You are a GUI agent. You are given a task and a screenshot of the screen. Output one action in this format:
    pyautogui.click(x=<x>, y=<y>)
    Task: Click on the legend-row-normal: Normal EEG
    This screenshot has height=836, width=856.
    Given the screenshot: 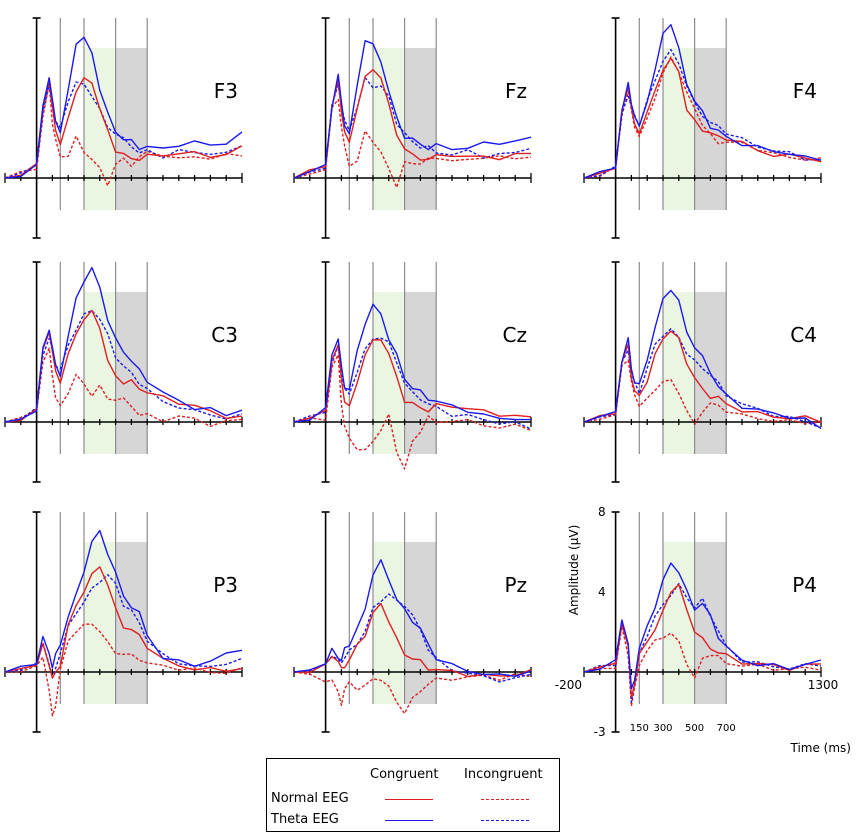 What is the action you would take?
    pyautogui.click(x=310, y=798)
    